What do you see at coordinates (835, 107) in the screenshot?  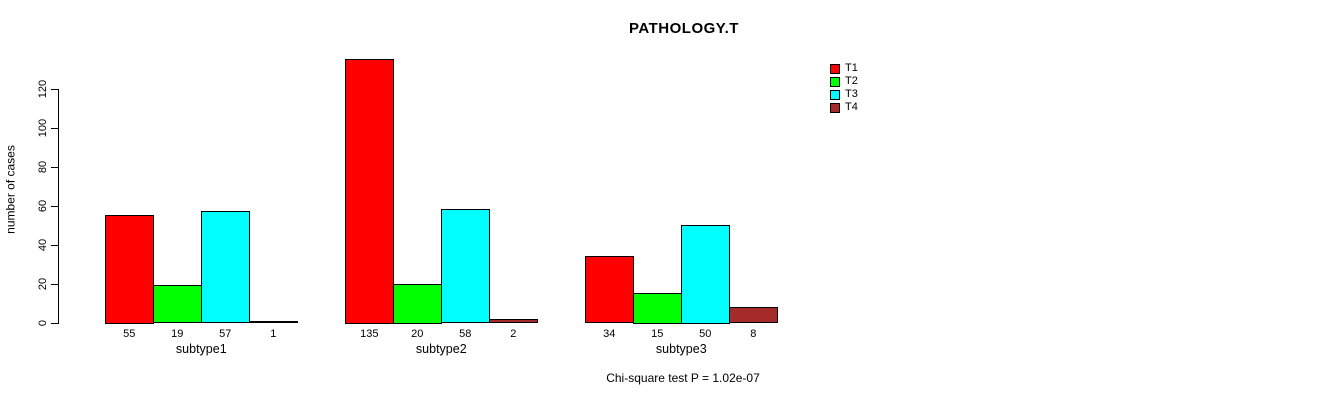 I see `legend-swatch-t4` at bounding box center [835, 107].